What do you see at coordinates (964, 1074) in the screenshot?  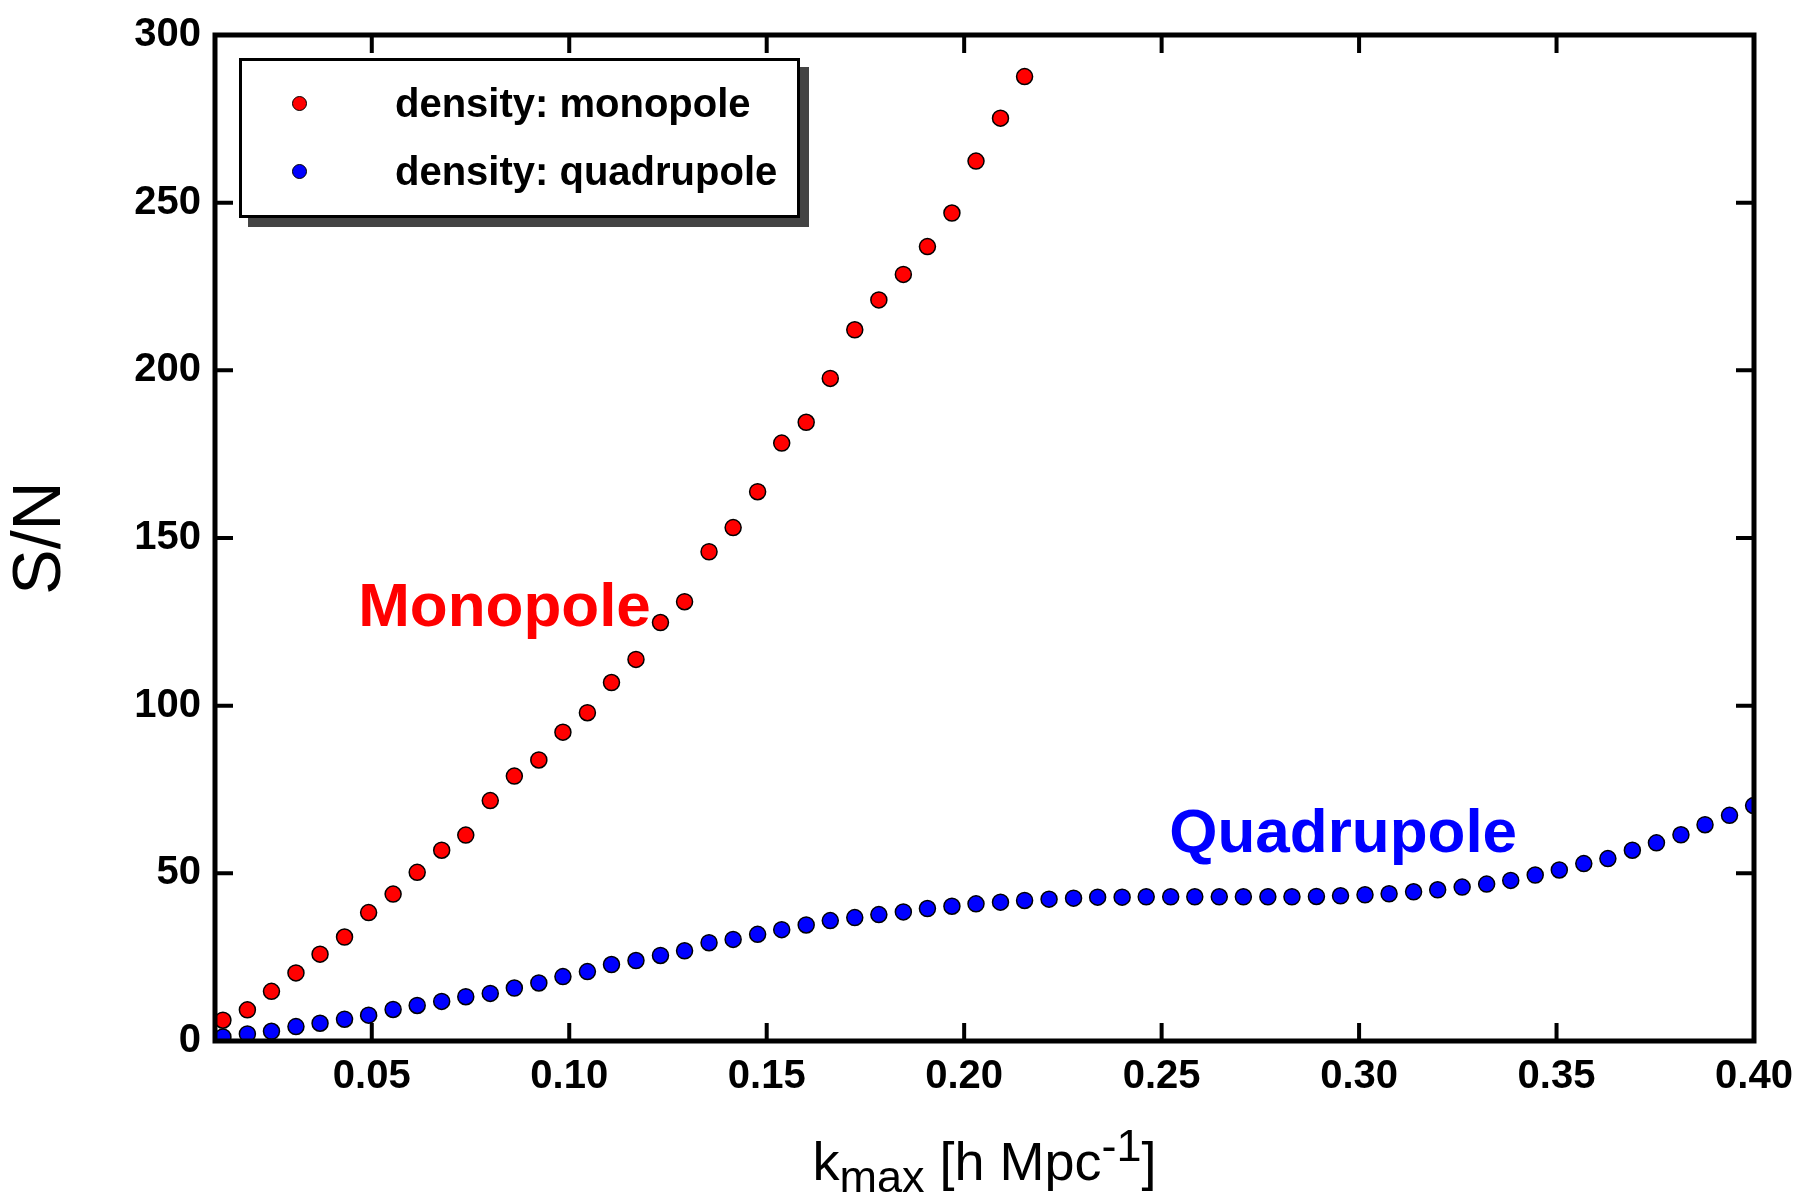 I see `x-tick-label: 0.20` at bounding box center [964, 1074].